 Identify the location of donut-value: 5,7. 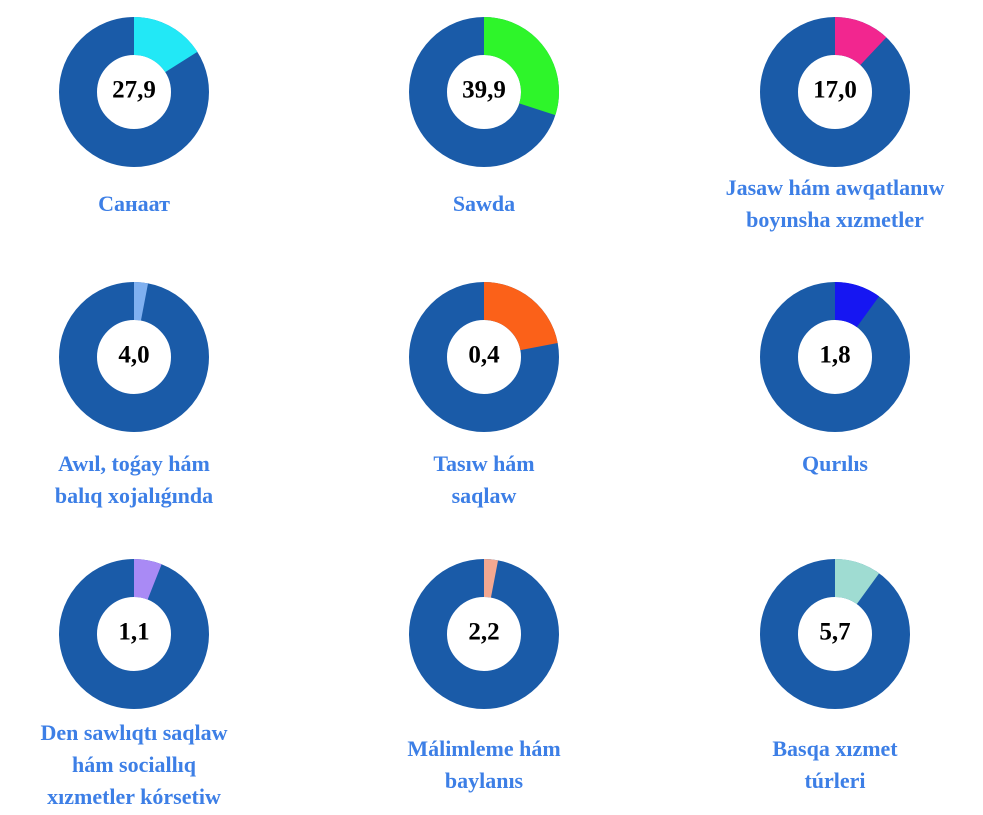
(834, 632).